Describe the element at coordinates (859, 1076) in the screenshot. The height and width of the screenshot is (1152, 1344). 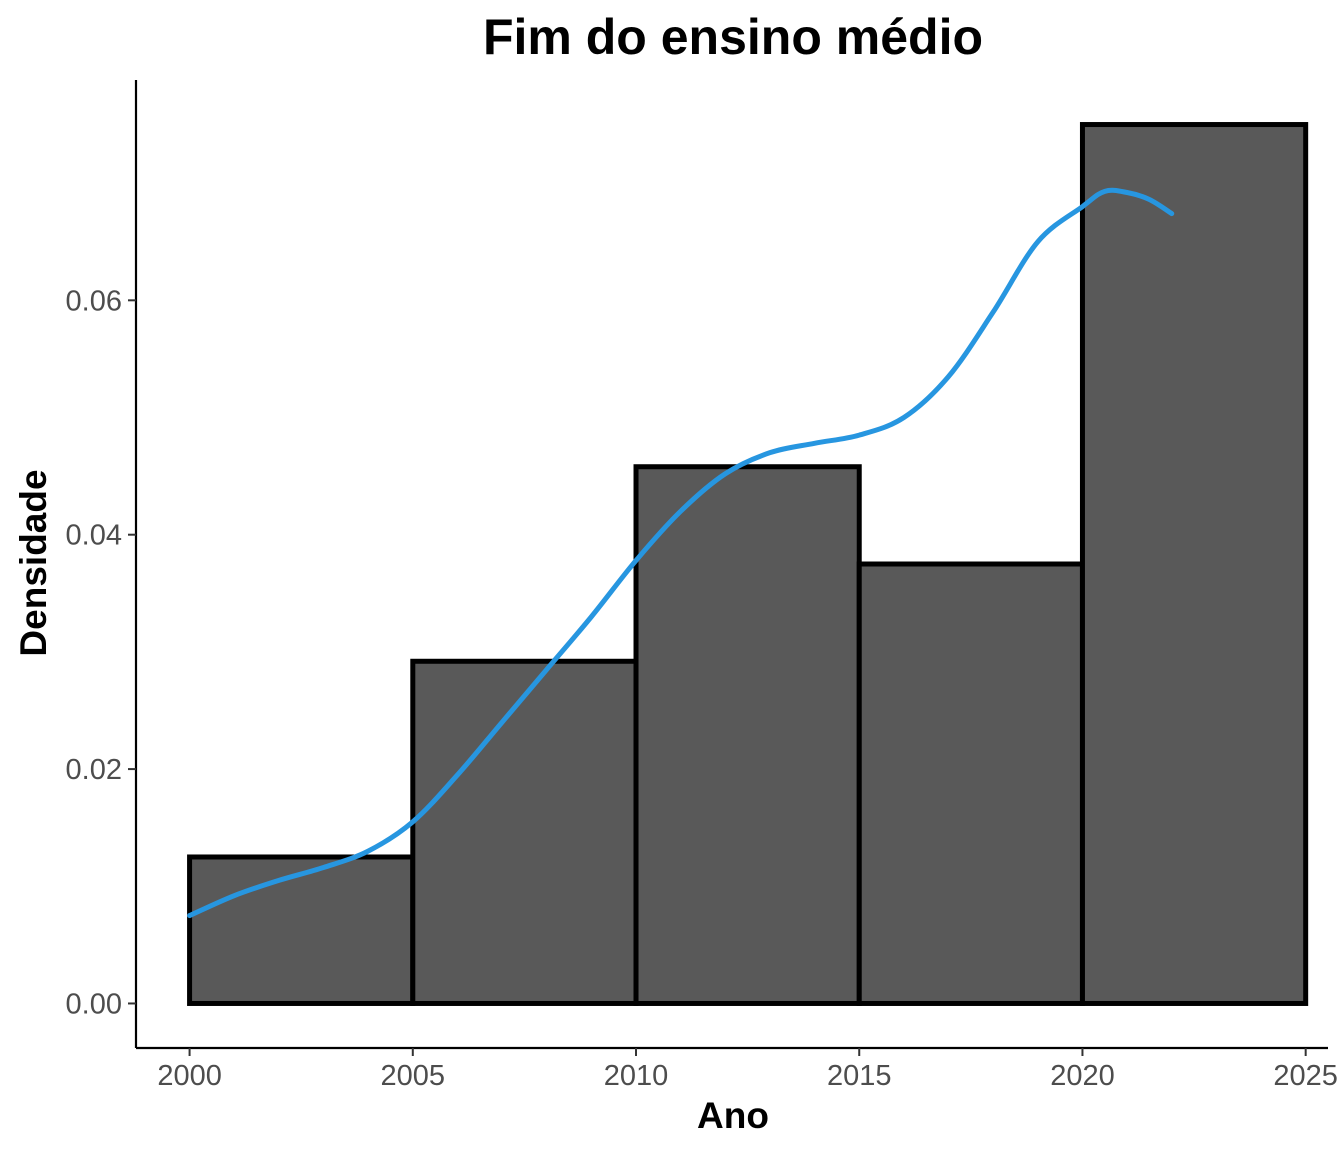
I see `x-tick-label: 2015` at that location.